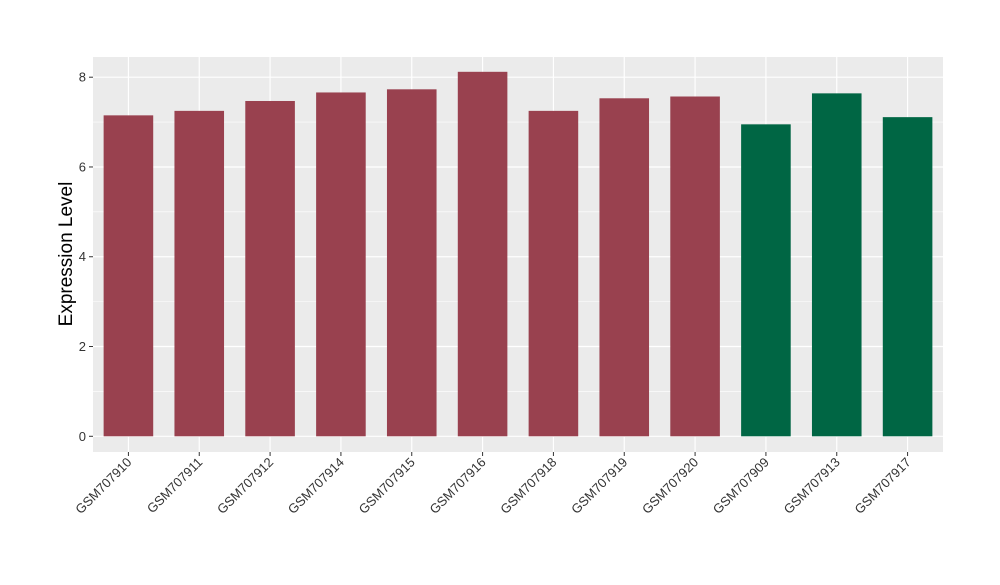  I want to click on y-tick-label: 2, so click(82, 346).